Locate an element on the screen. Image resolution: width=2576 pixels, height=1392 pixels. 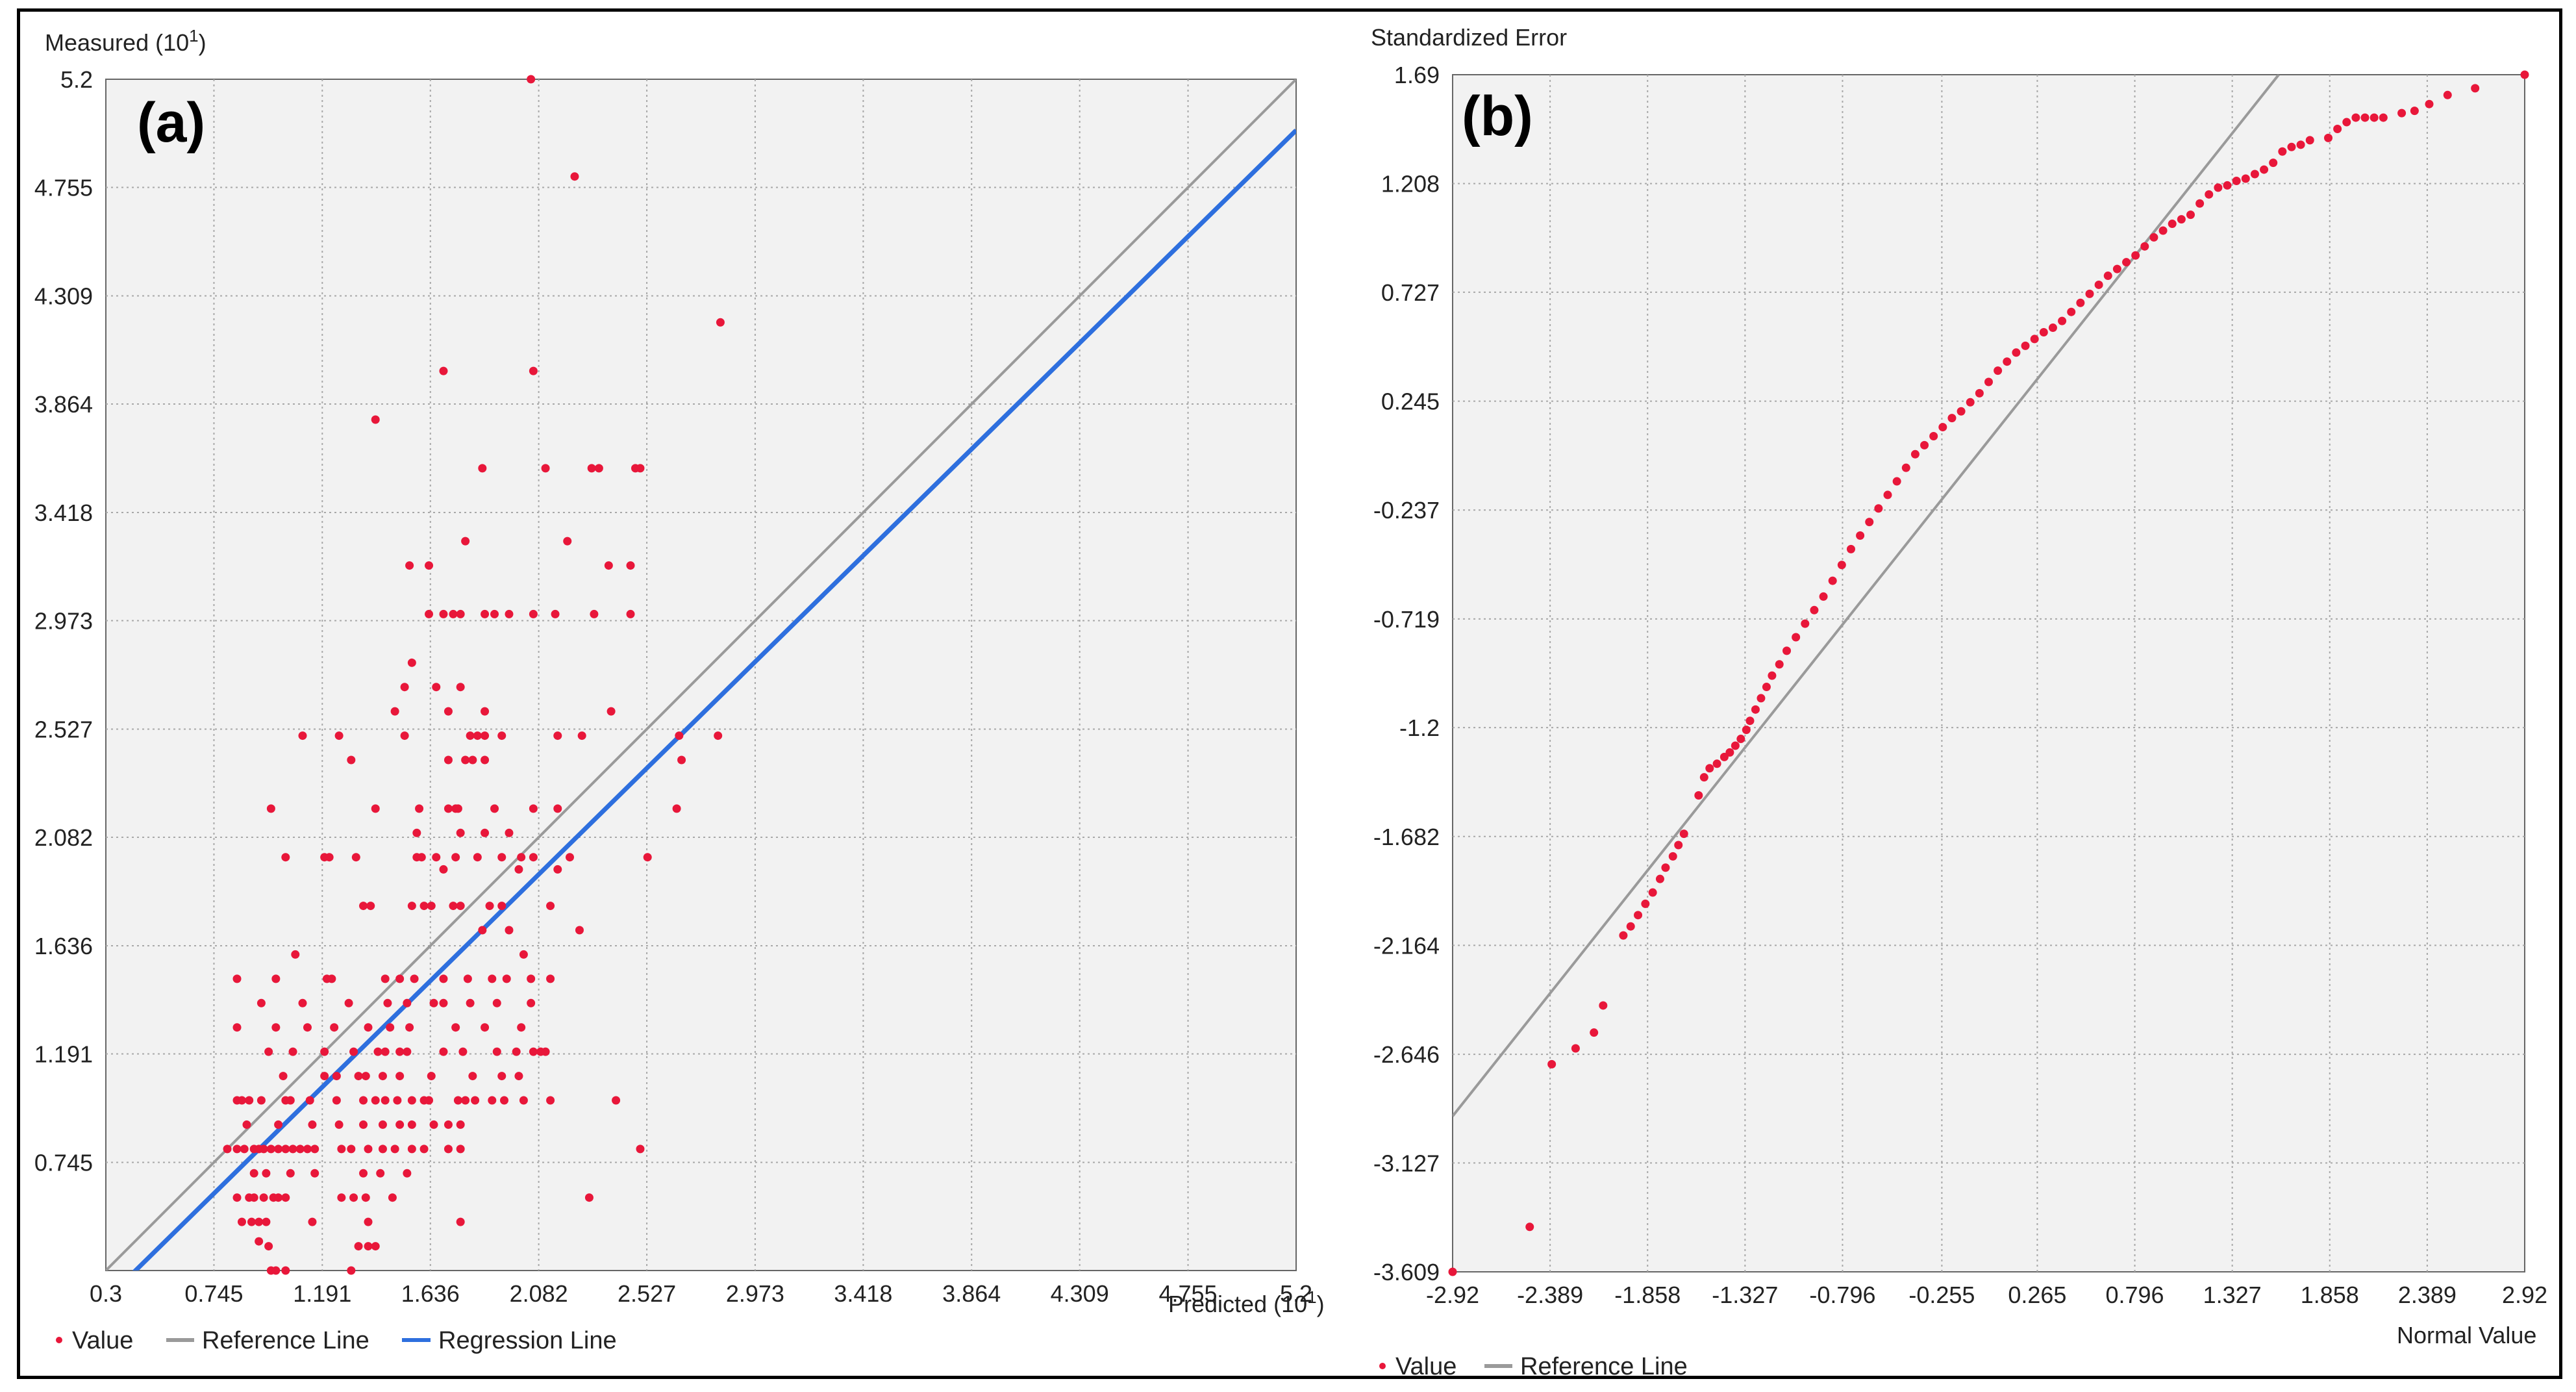
x-tick-label: 0.796 is located at coordinates (2134, 1295).